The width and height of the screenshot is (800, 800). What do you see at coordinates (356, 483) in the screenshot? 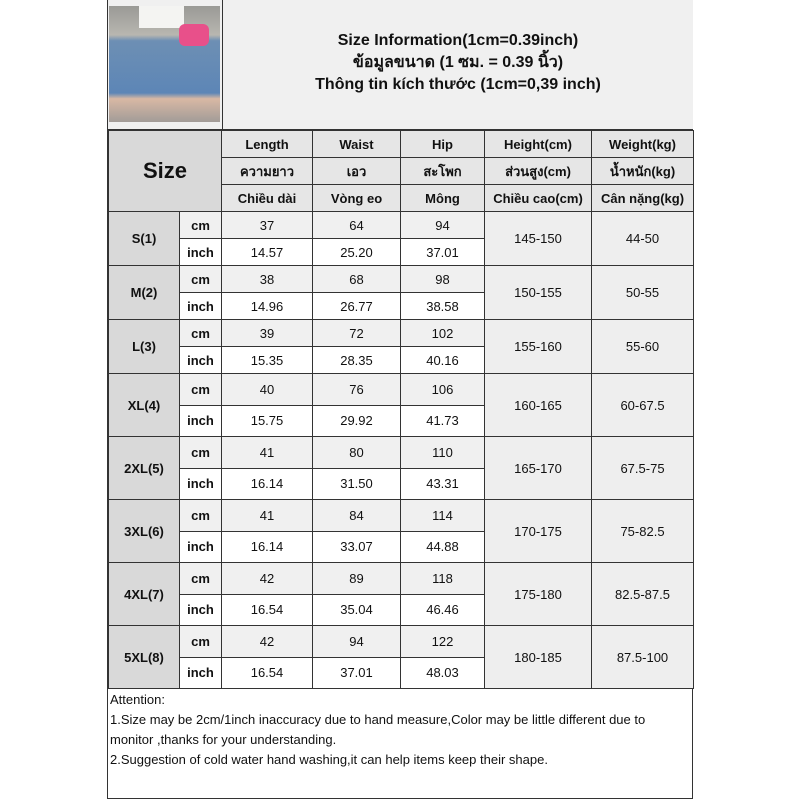
I see `inch-value: 31.50` at bounding box center [356, 483].